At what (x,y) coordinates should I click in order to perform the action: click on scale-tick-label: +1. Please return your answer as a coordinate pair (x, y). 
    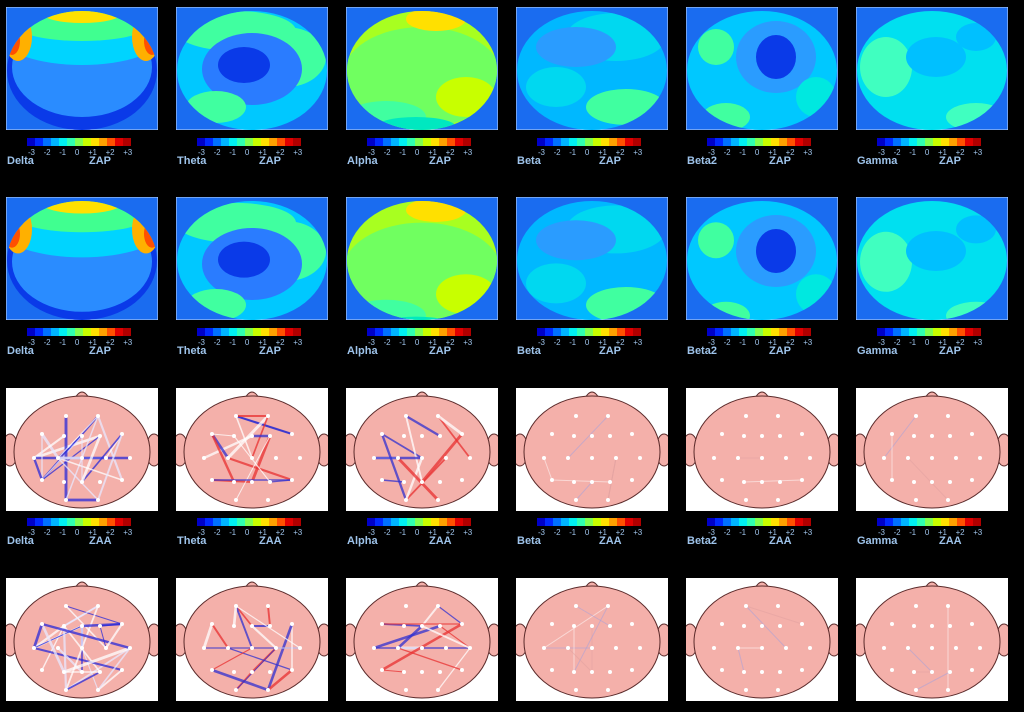
    Looking at the image, I should click on (92, 152).